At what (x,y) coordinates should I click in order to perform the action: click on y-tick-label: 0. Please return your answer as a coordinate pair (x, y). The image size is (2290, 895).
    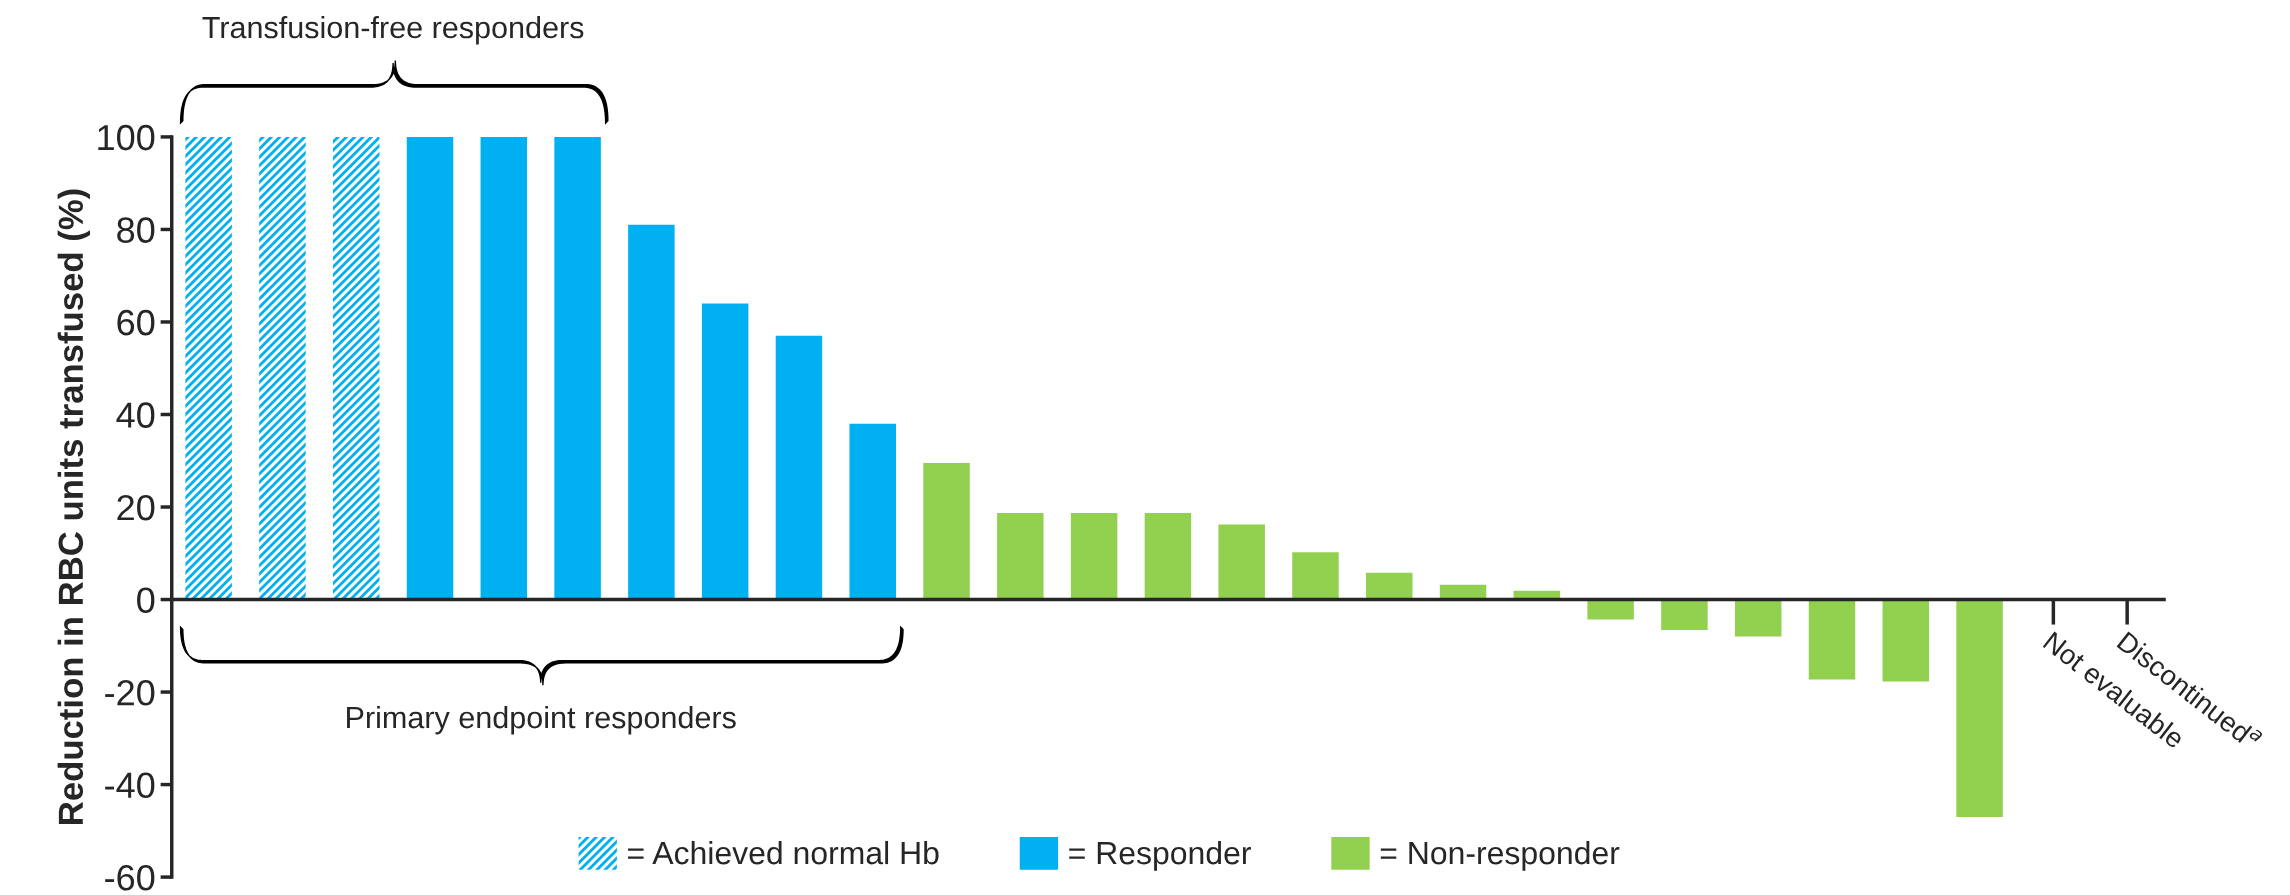
    Looking at the image, I should click on (146, 600).